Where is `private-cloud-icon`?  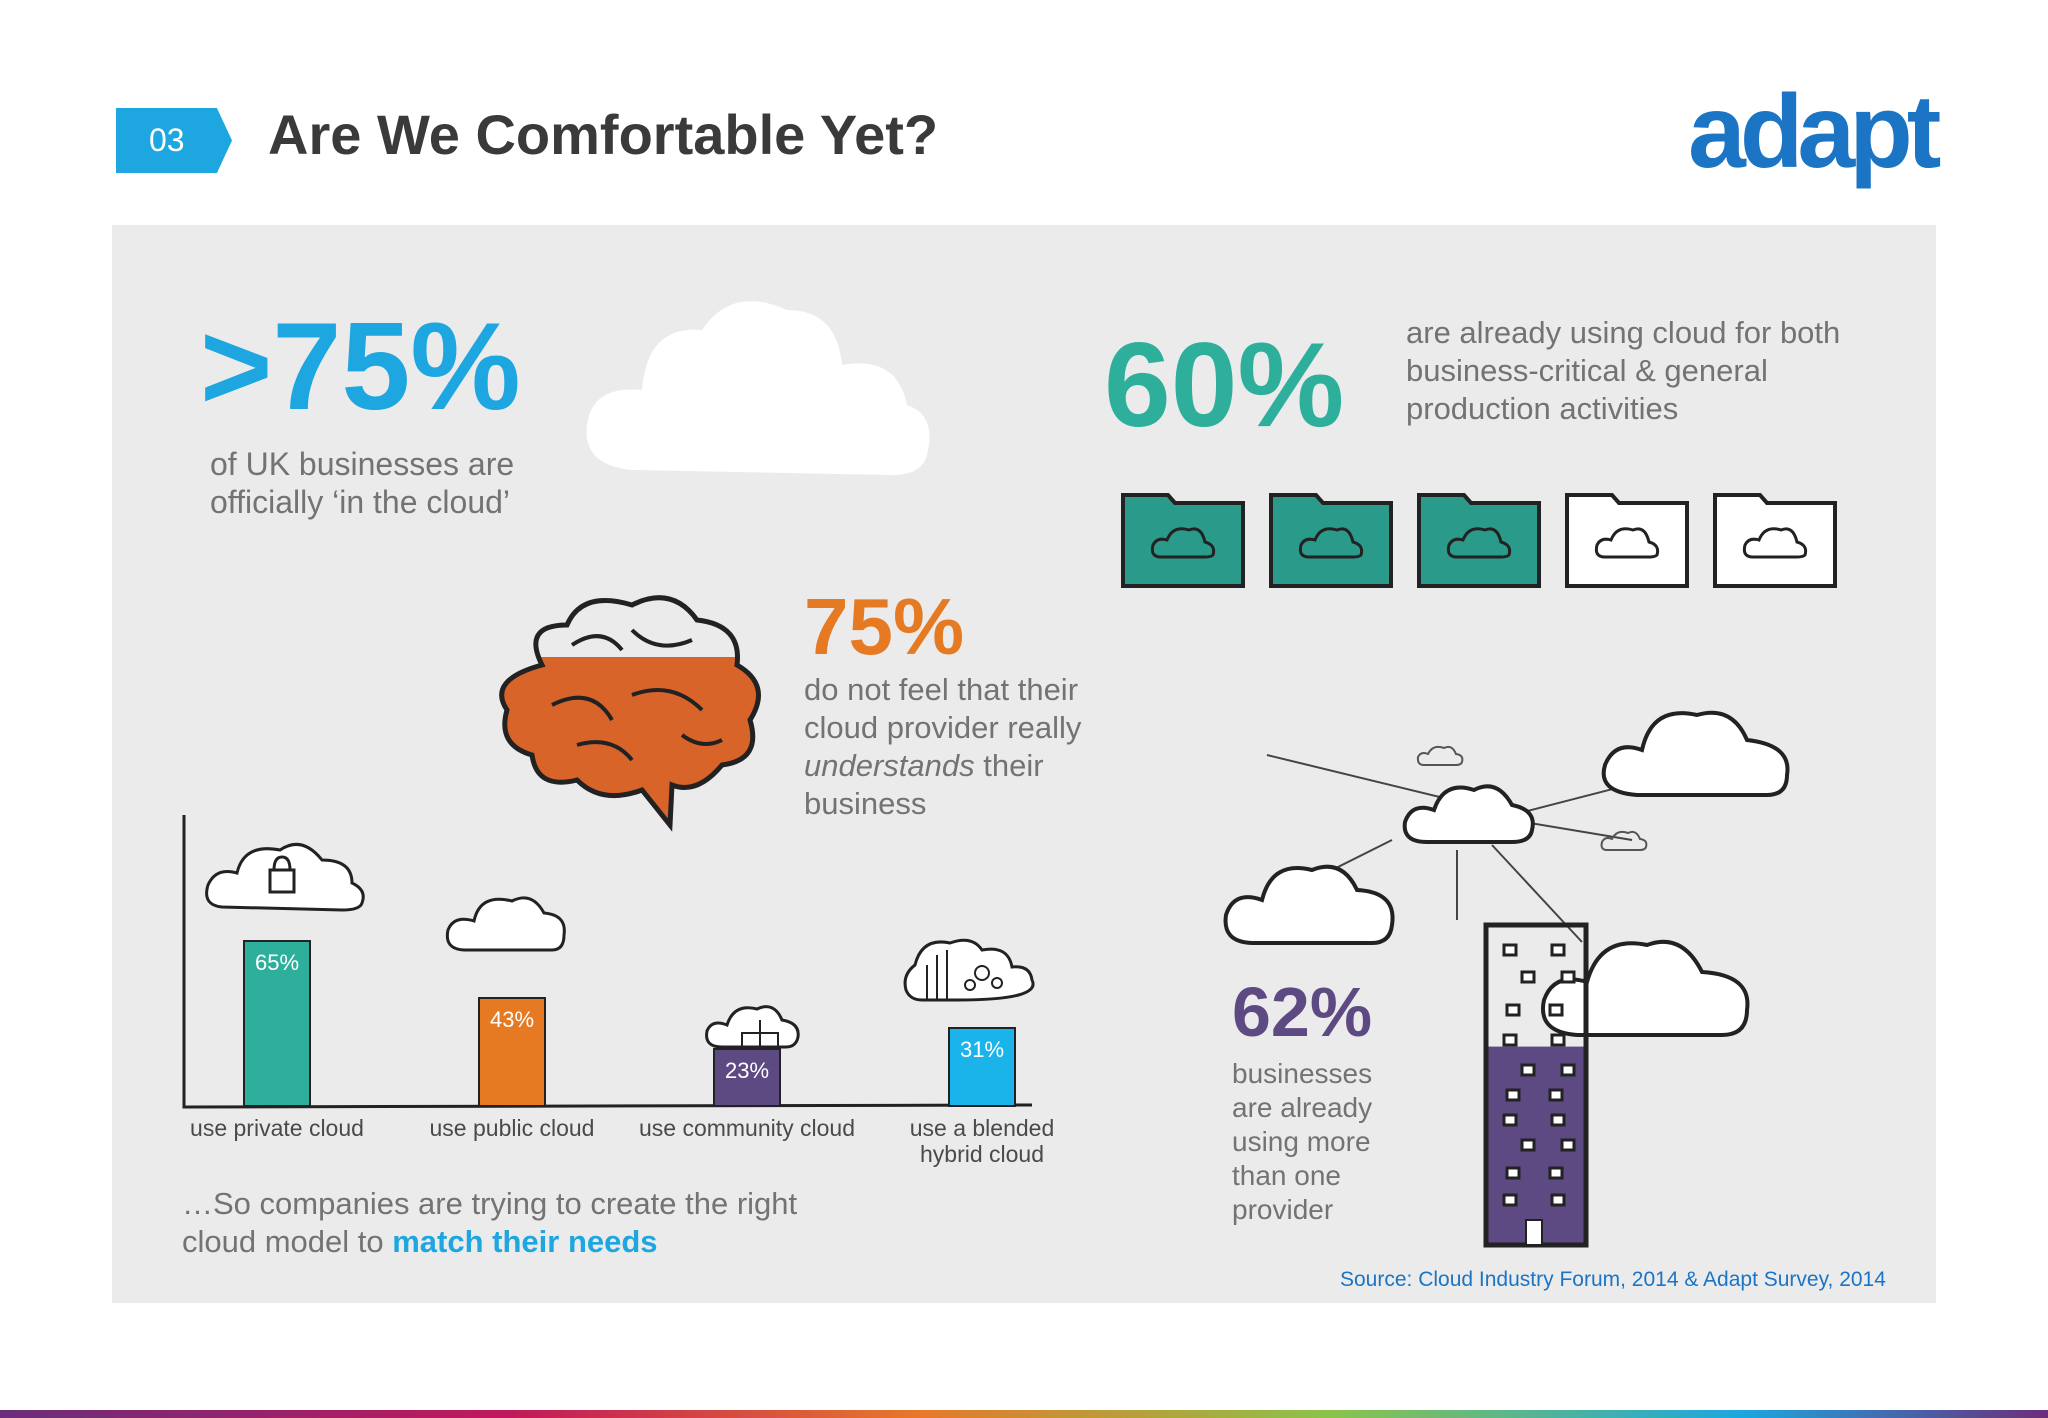 private-cloud-icon is located at coordinates (285, 877).